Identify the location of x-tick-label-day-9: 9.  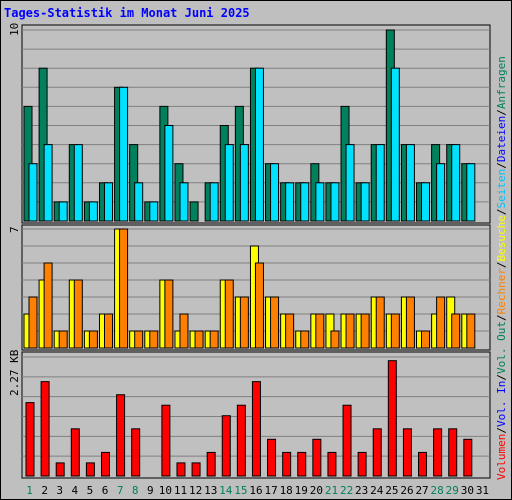
(150, 490).